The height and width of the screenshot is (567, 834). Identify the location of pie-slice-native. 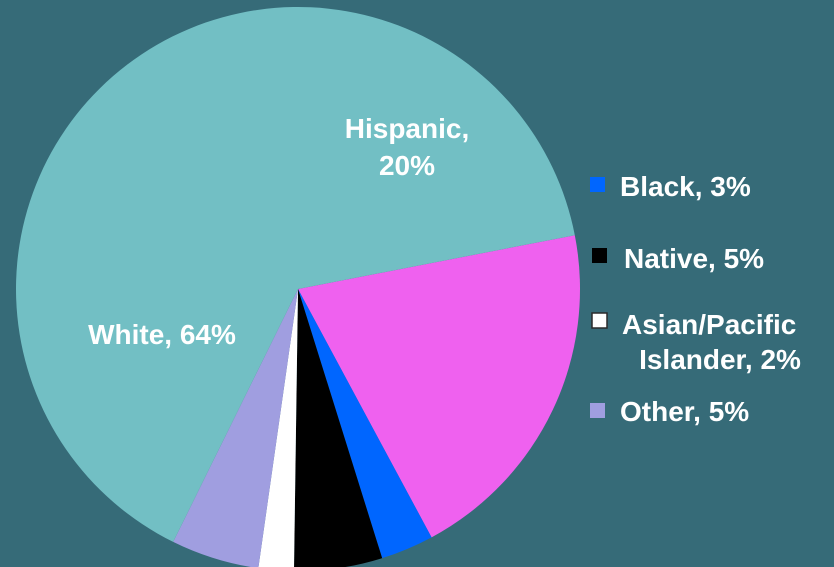
(338, 428).